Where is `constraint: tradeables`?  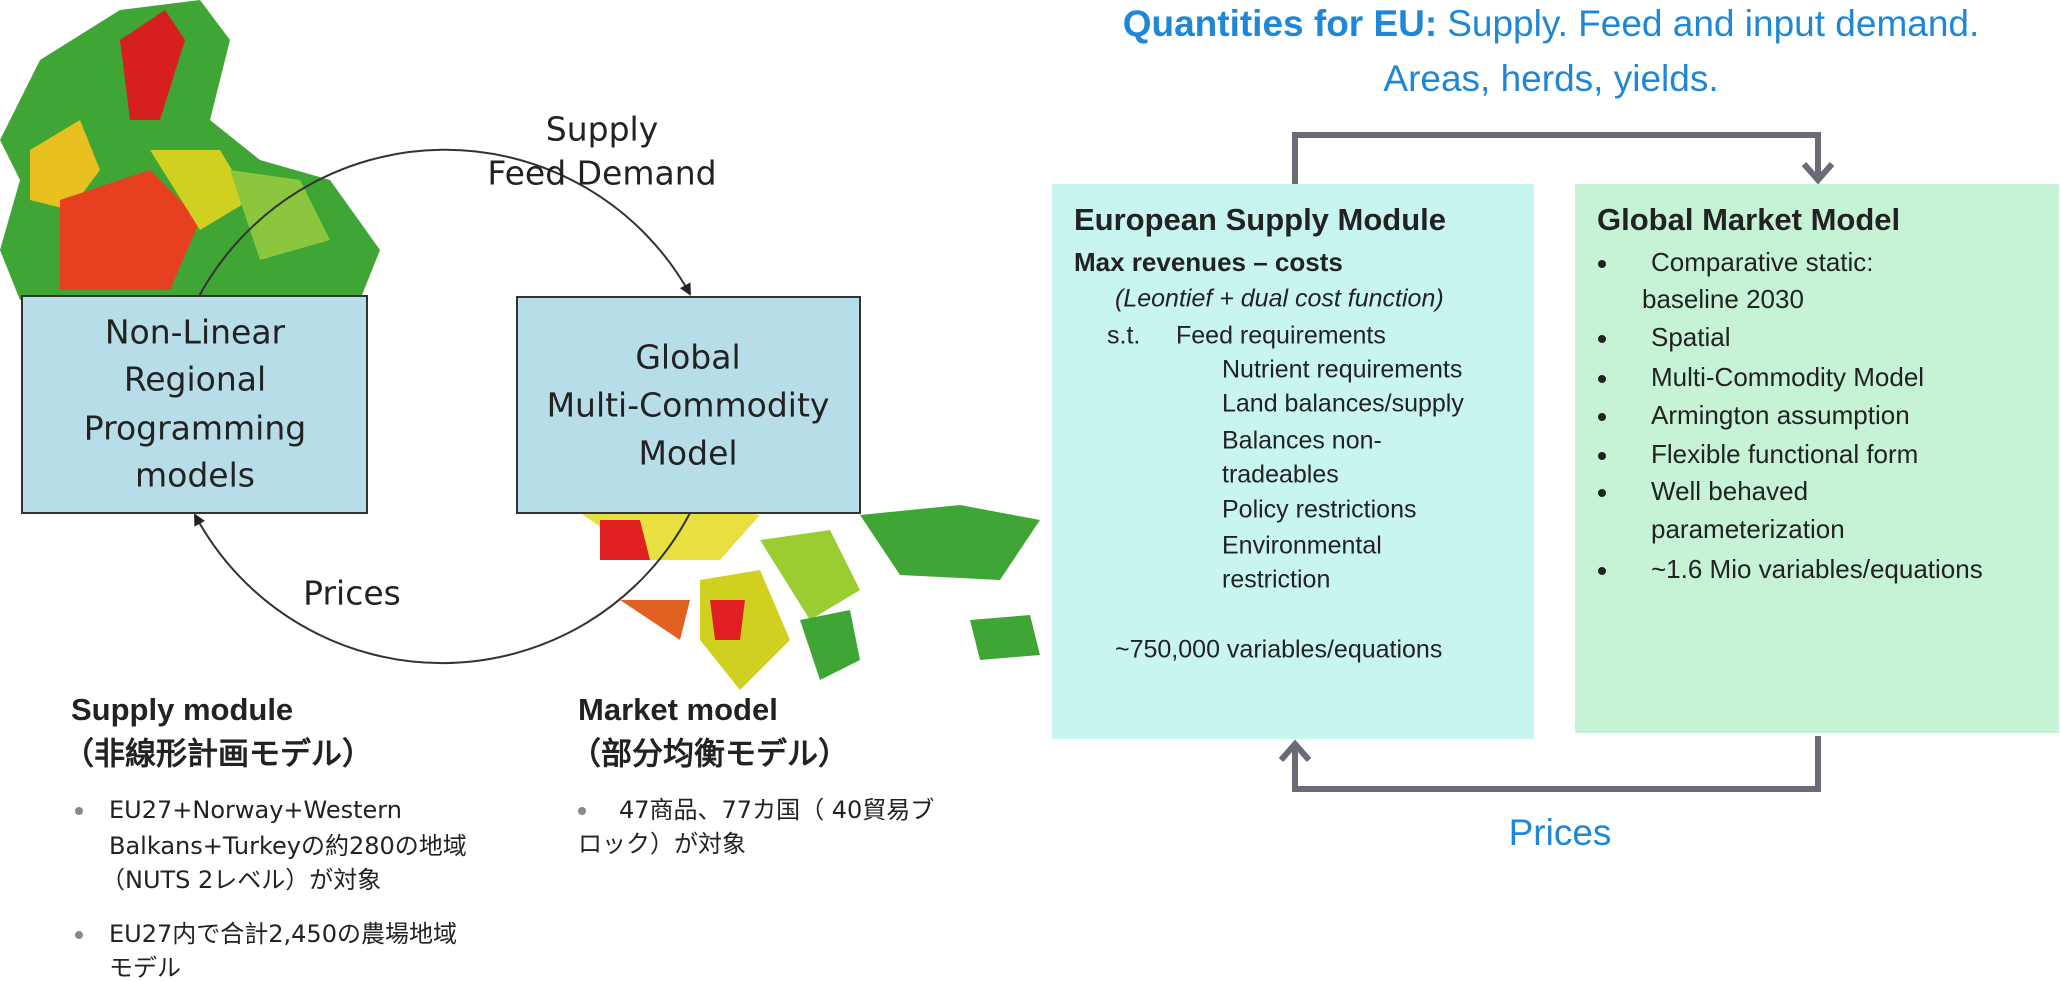
constraint: tradeables is located at coordinates (1280, 475).